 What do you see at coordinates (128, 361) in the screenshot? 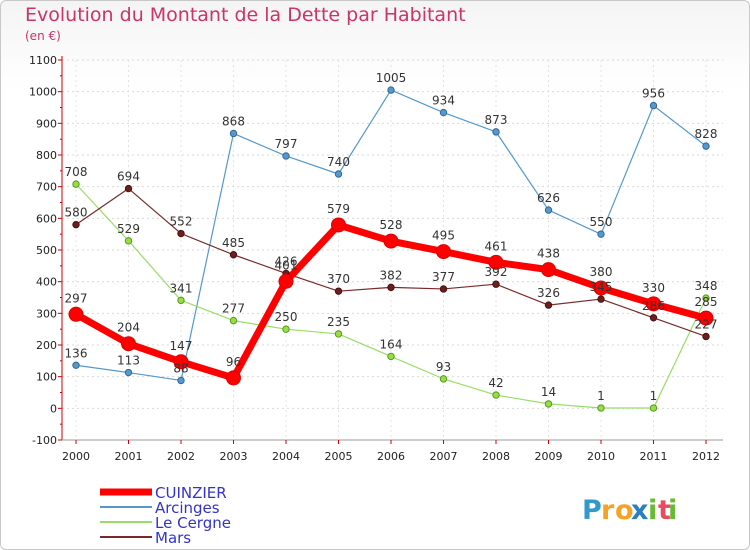
I see `data-label-arcinges: 113` at bounding box center [128, 361].